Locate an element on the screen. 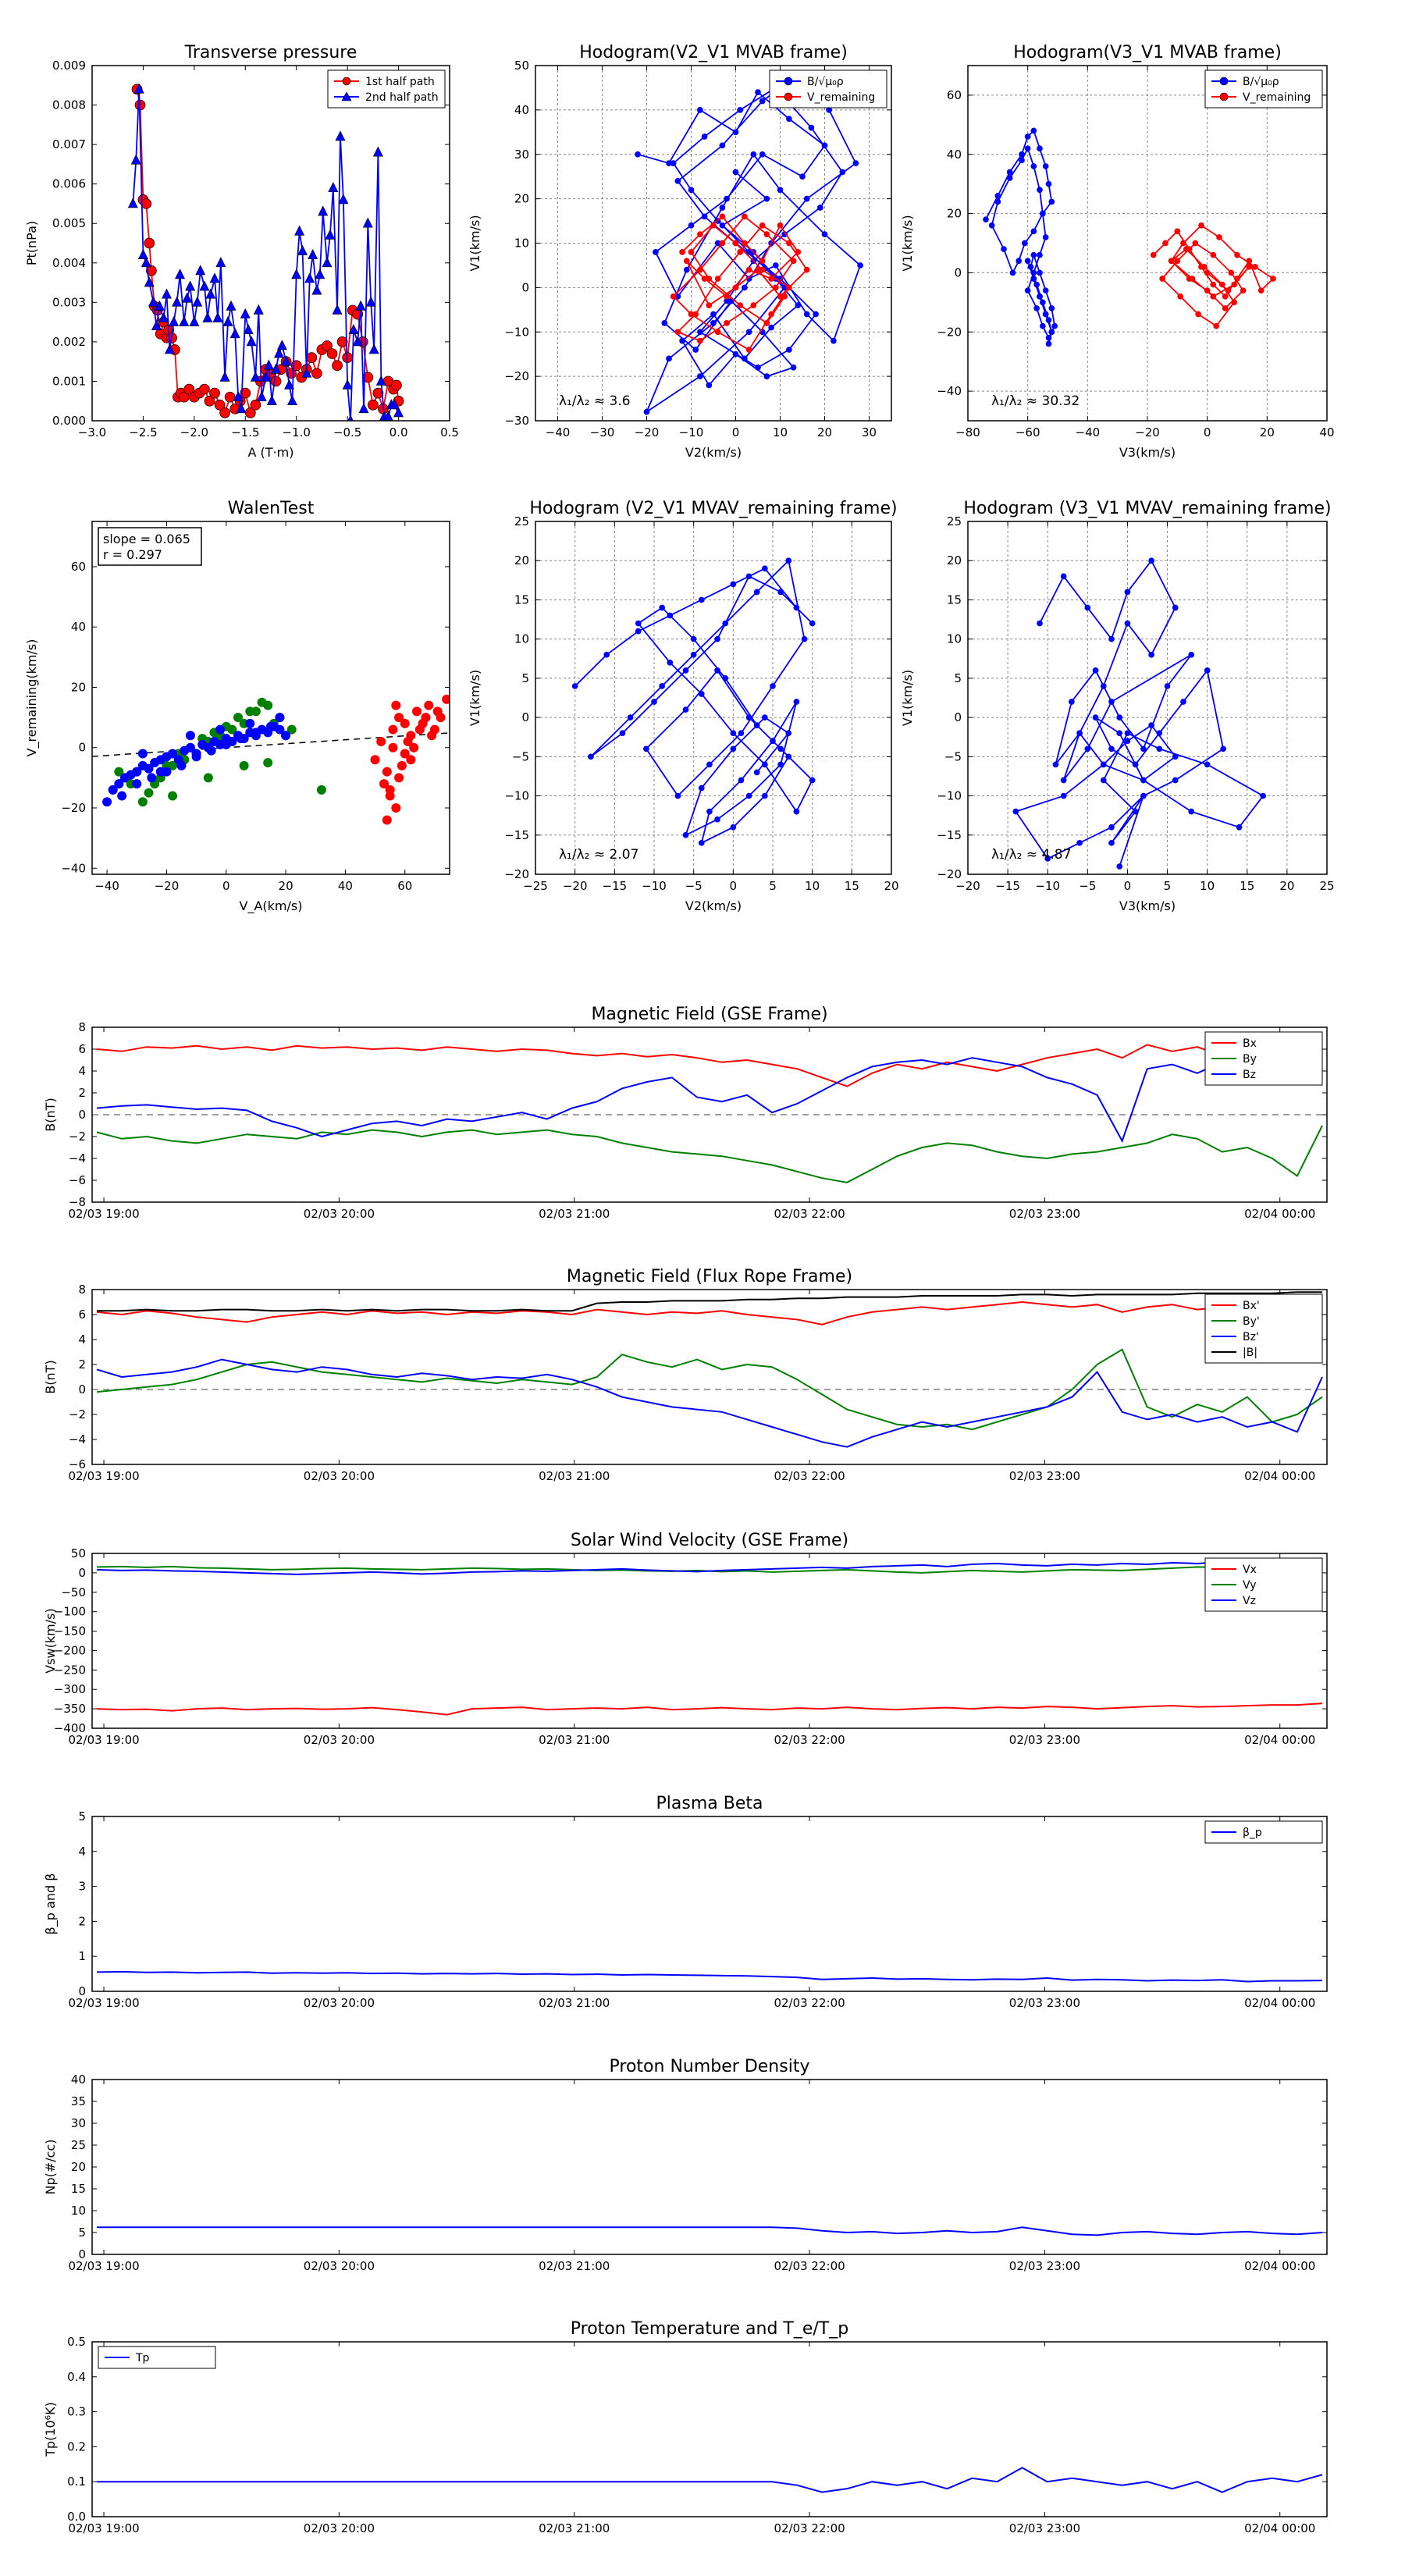 The image size is (1405, 2576). x-tick-label: 02/03 21:00 is located at coordinates (575, 1214).